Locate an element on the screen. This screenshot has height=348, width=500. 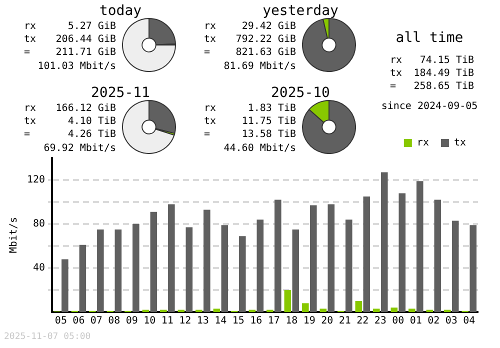
text: 13.58 TiB is located at coordinates (268, 134).